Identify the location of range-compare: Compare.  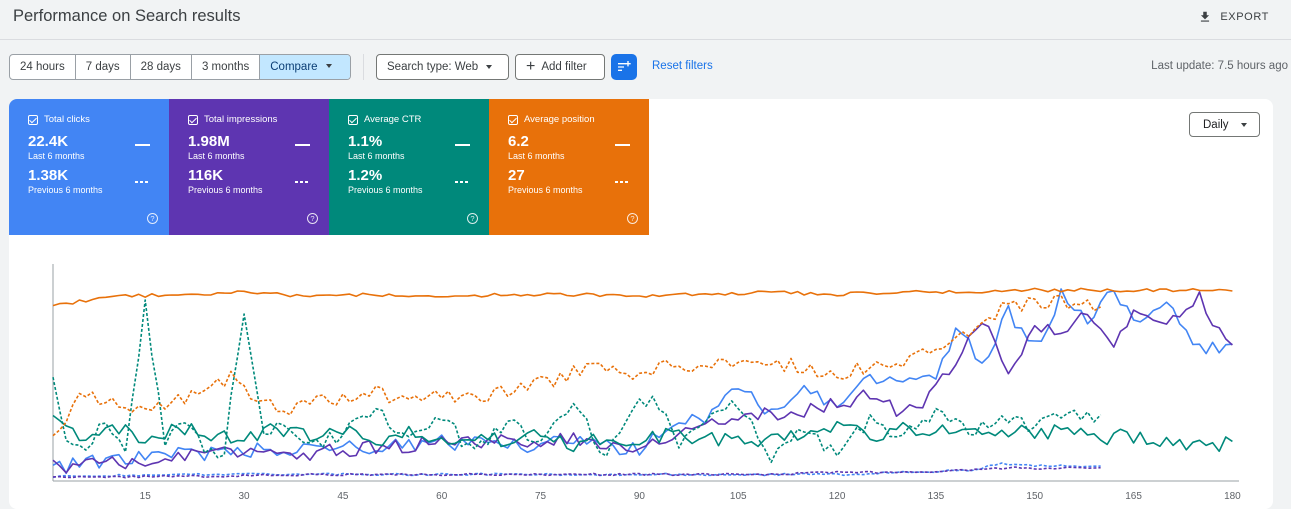
(305, 67).